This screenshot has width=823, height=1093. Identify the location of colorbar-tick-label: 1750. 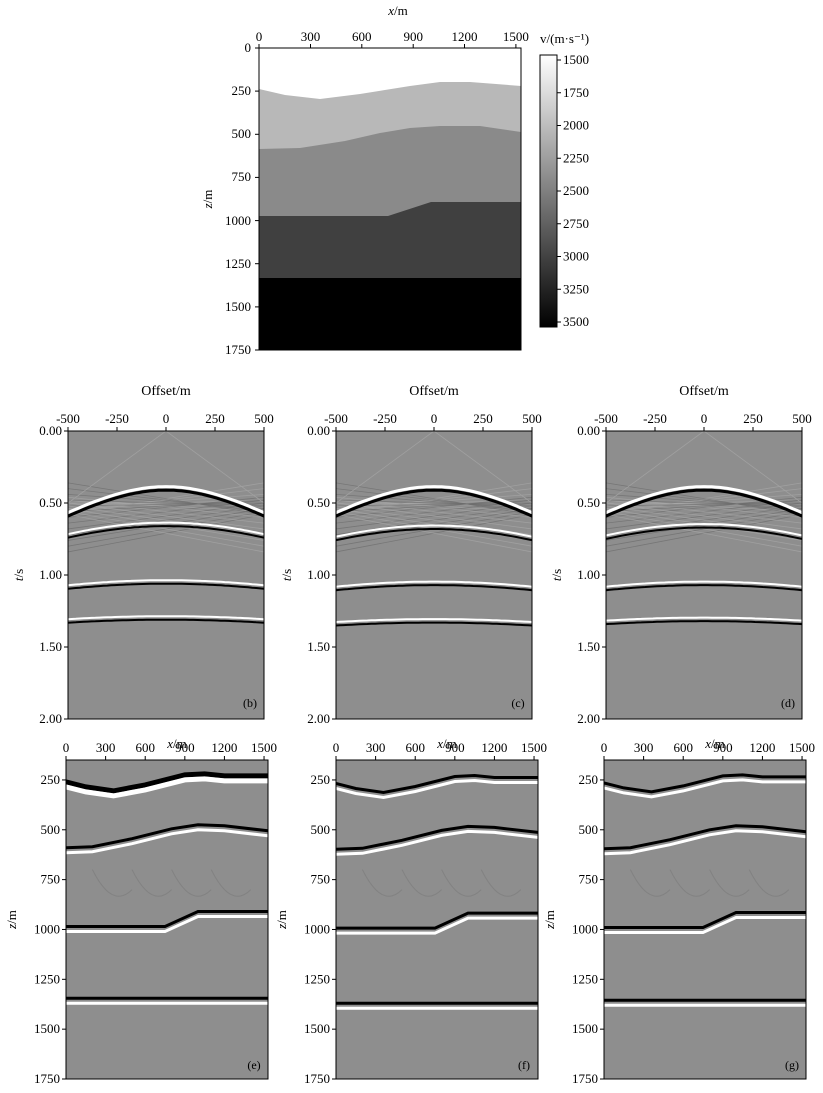
(576, 92).